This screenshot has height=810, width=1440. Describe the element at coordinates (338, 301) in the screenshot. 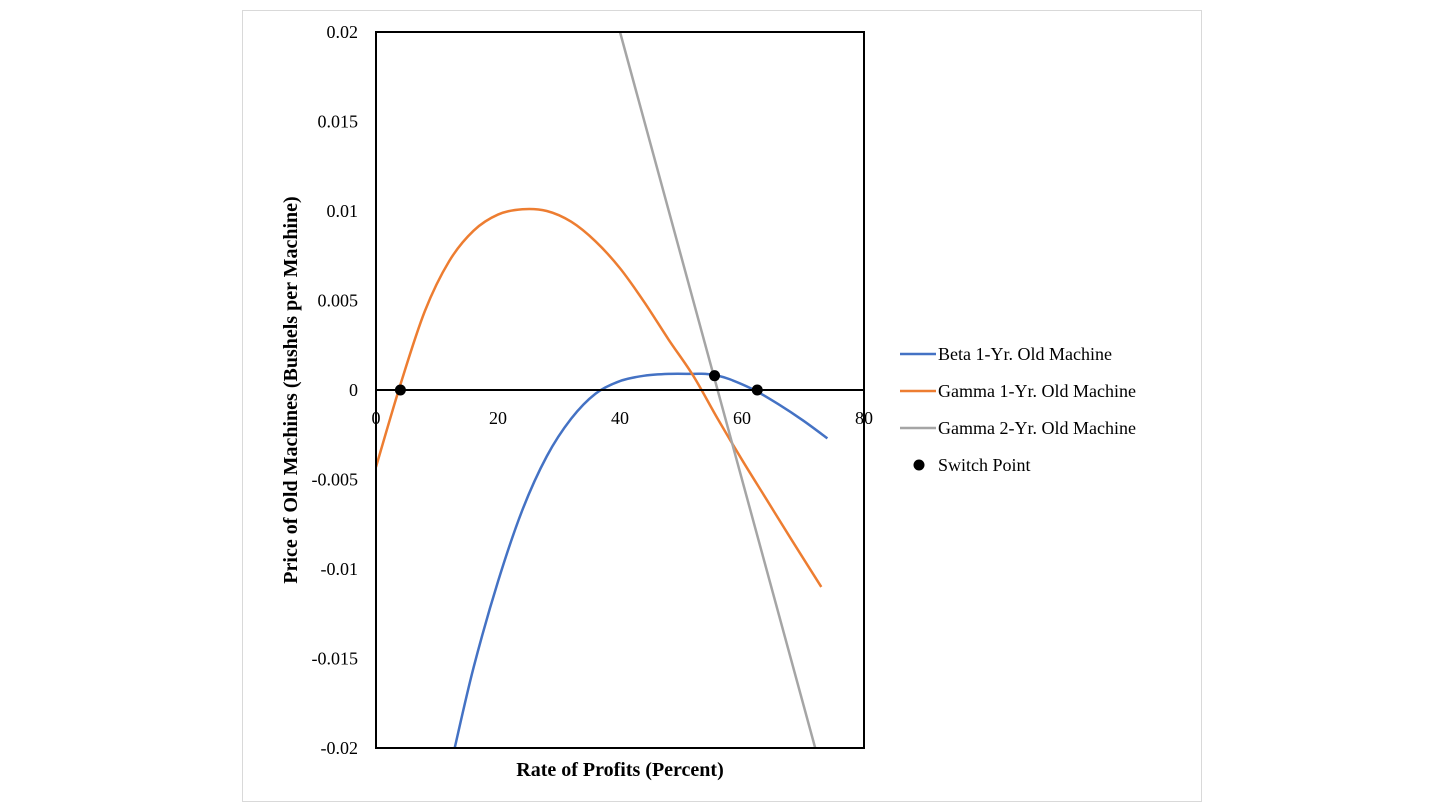

I see `y-tick-label: 0.005` at that location.